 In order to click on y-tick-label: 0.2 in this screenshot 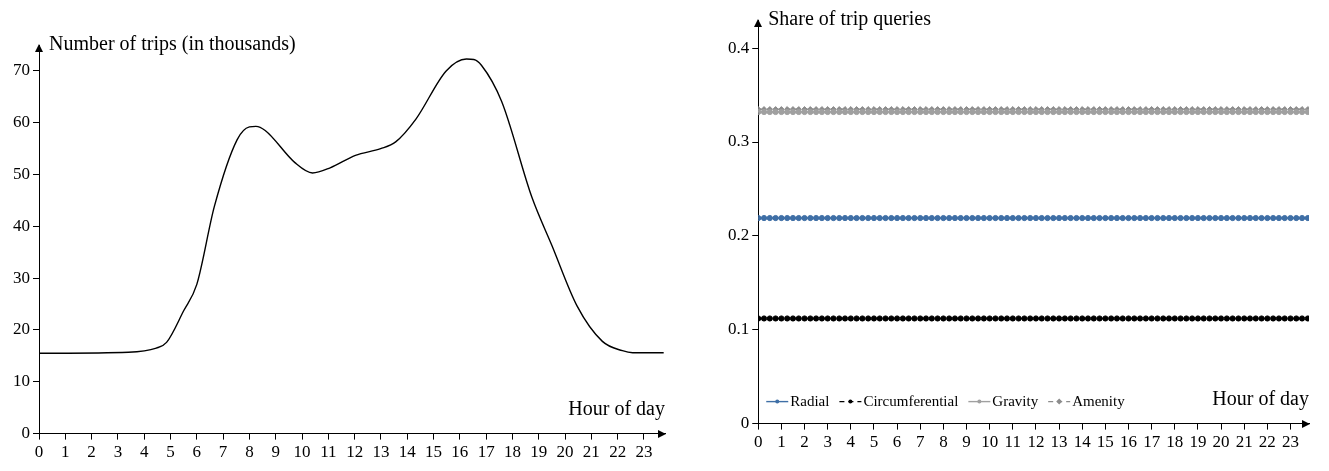, I will do `click(739, 235)`.